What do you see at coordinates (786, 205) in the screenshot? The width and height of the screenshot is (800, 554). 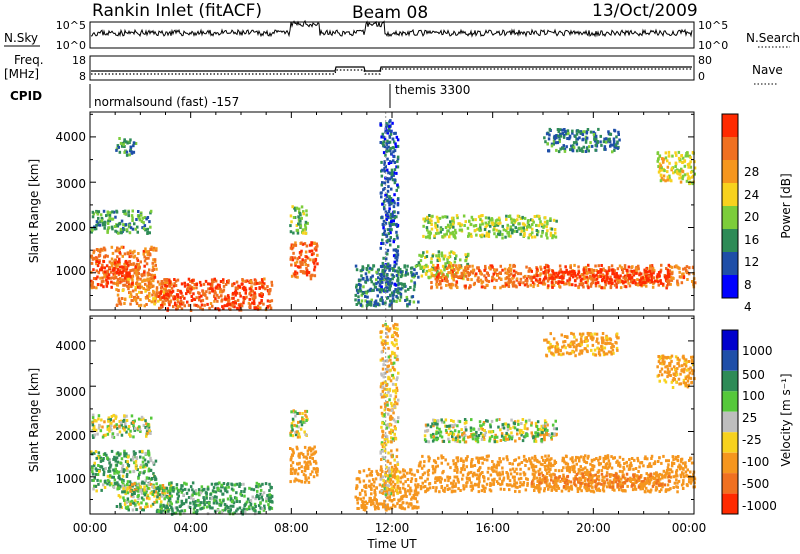 I see `power-colorbar-label: Power [dB]` at bounding box center [786, 205].